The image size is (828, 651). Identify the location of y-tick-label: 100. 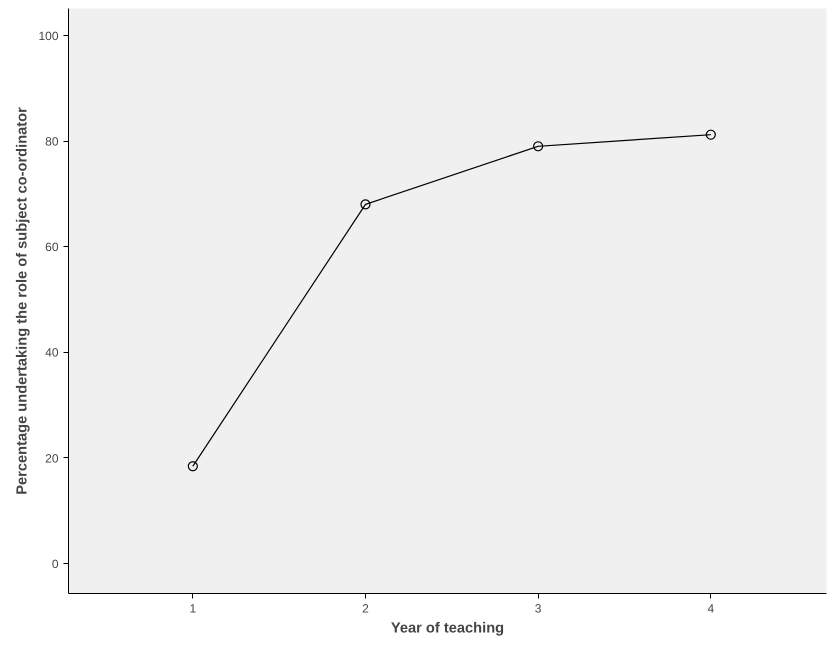
(48, 35).